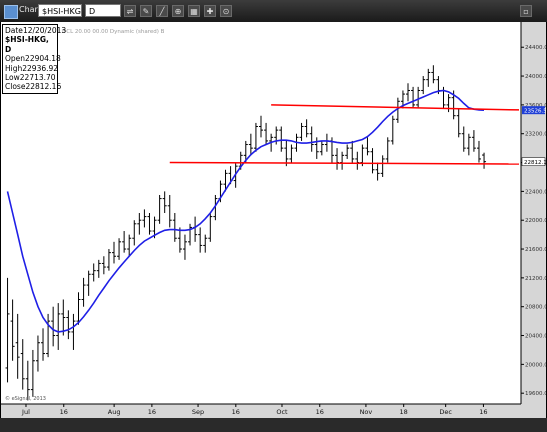 This screenshot has height=432, width=547. What do you see at coordinates (178, 11) in the screenshot?
I see `zoom-icon: ⊕` at bounding box center [178, 11].